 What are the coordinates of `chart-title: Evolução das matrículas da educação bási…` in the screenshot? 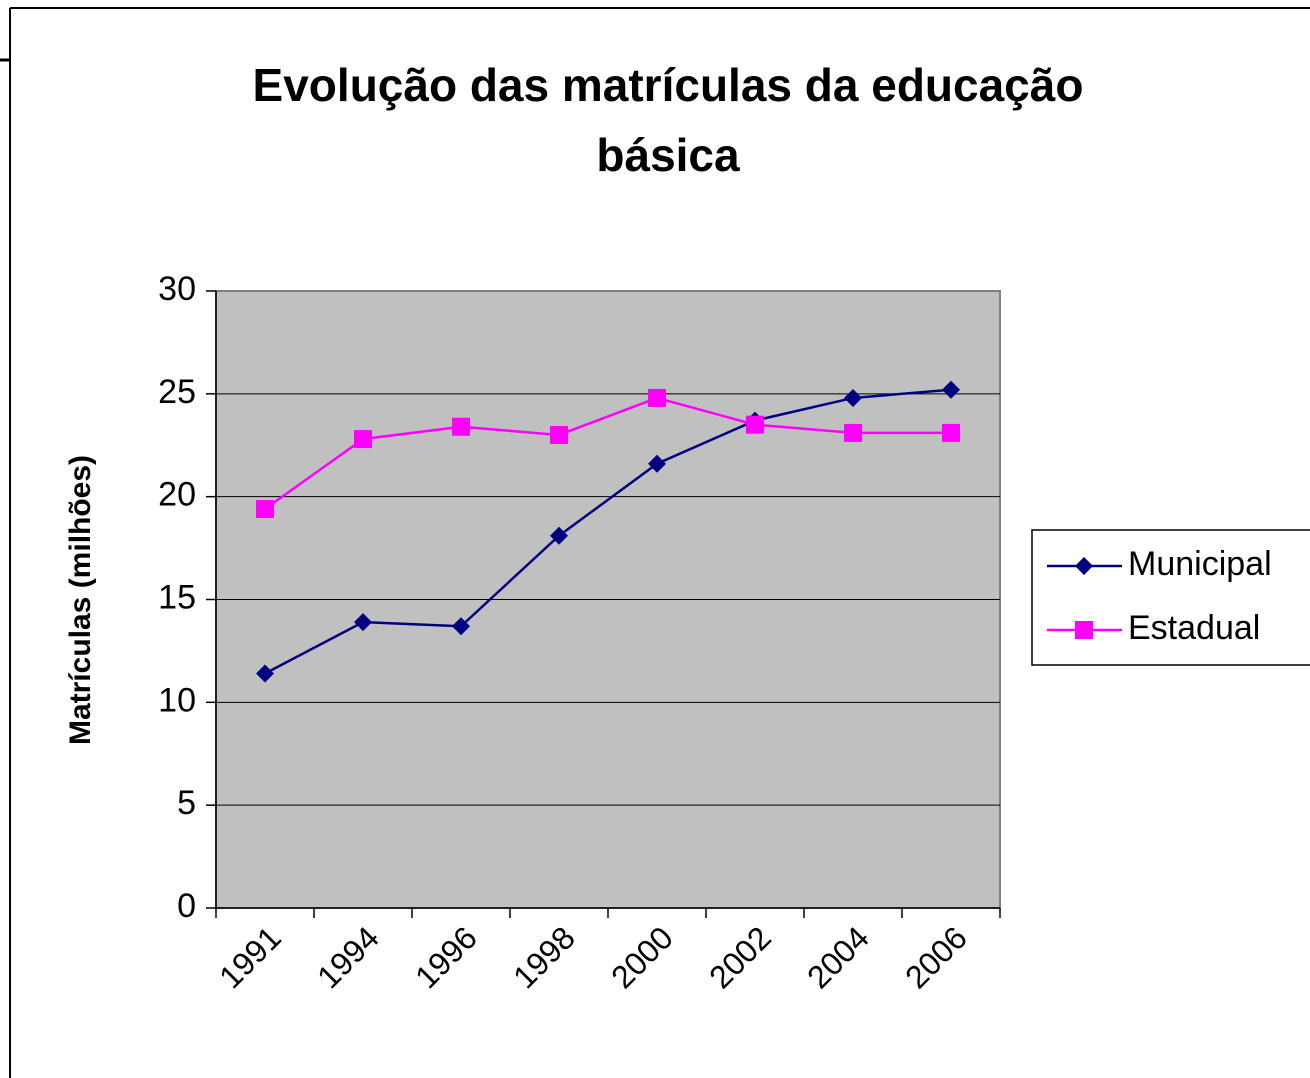 It's located at (668, 120).